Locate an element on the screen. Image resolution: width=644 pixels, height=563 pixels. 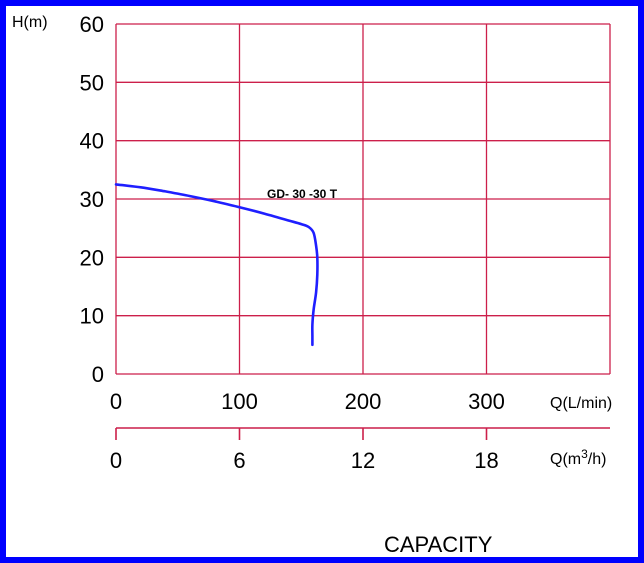
x-tick-label-3: 300 is located at coordinates (486, 401).